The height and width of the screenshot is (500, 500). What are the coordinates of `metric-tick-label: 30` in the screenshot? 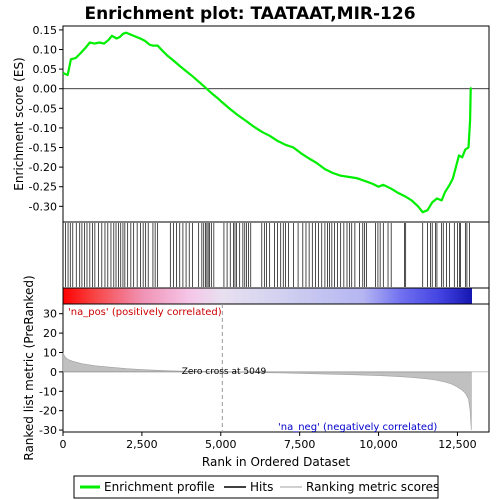 It's located at (50, 314).